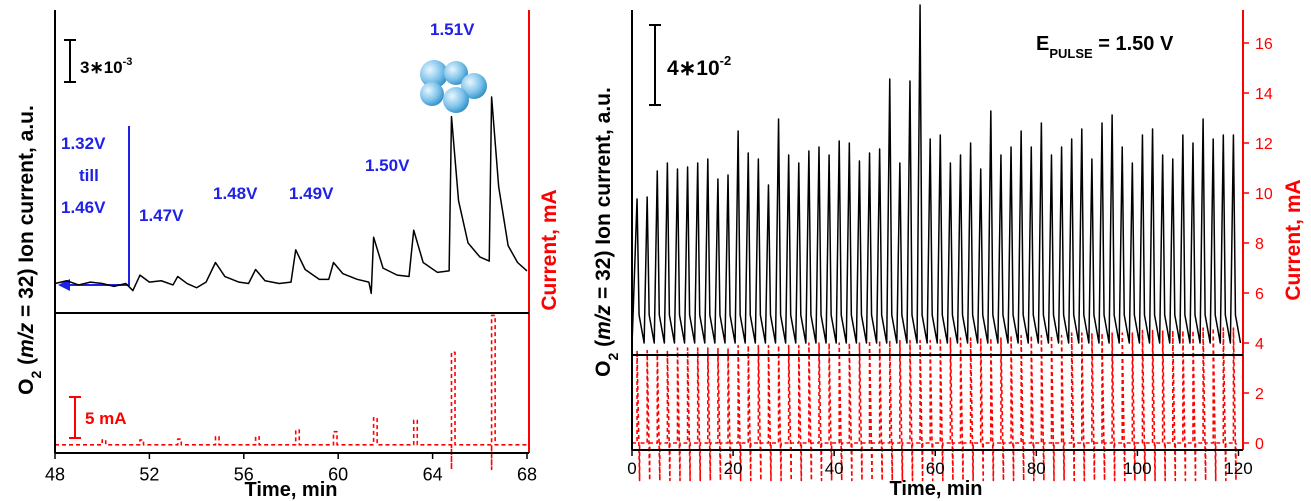 The image size is (1311, 501). Describe the element at coordinates (1042, 44) in the screenshot. I see `label-part: E` at that location.